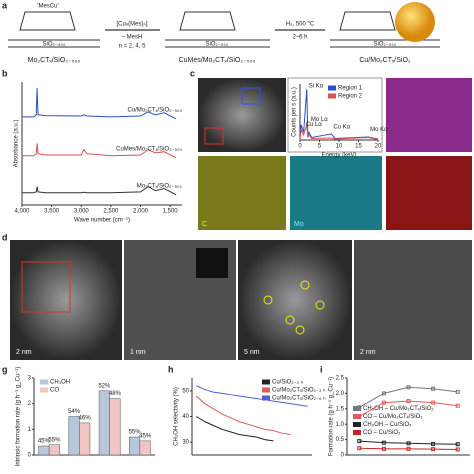 Image resolution: width=474 pixels, height=474 pixels. I want to click on x-tick-label: 1,500, so click(171, 212).